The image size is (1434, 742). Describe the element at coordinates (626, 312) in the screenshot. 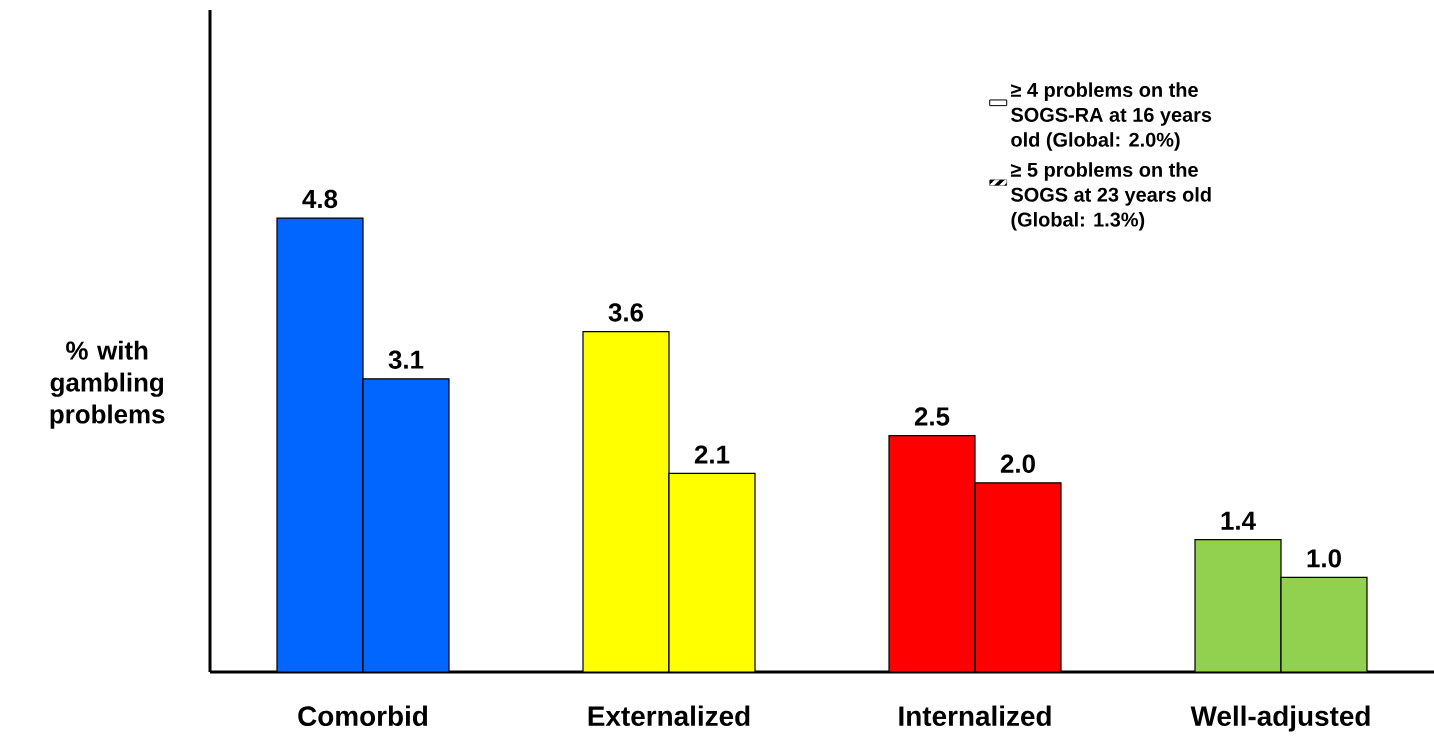

I see `data-label: 3.6` at that location.